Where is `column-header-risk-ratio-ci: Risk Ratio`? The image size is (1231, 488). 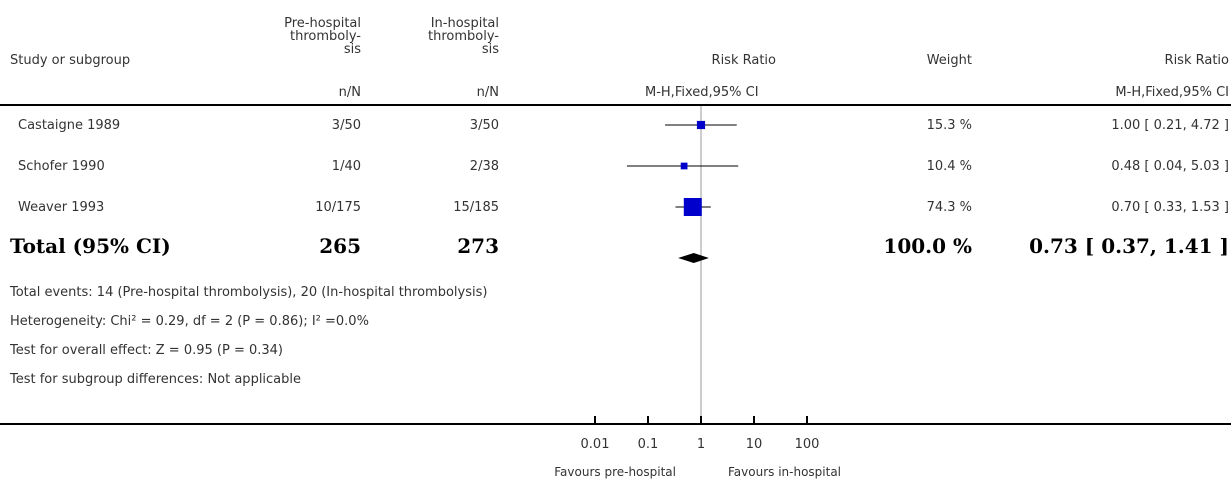
column-header-risk-ratio-ci: Risk Ratio is located at coordinates (1196, 60).